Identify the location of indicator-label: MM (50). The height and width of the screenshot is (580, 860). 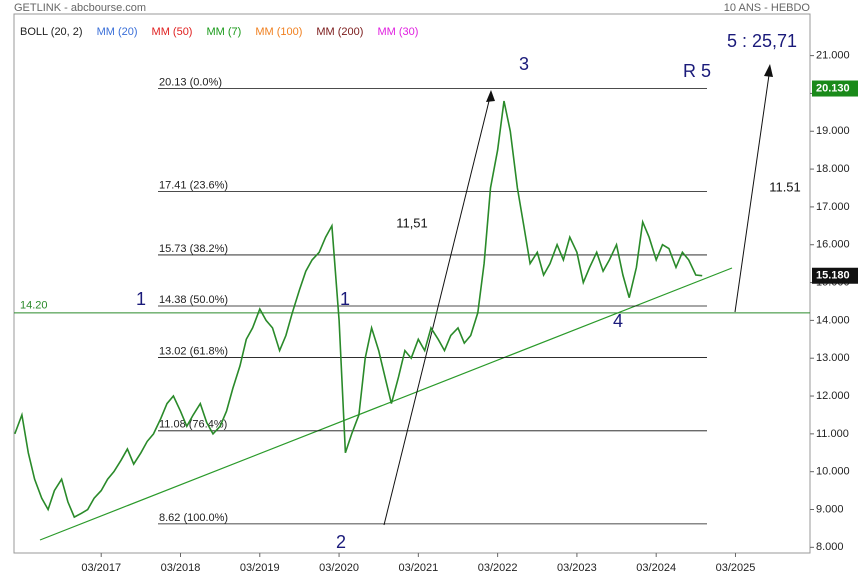
(172, 32).